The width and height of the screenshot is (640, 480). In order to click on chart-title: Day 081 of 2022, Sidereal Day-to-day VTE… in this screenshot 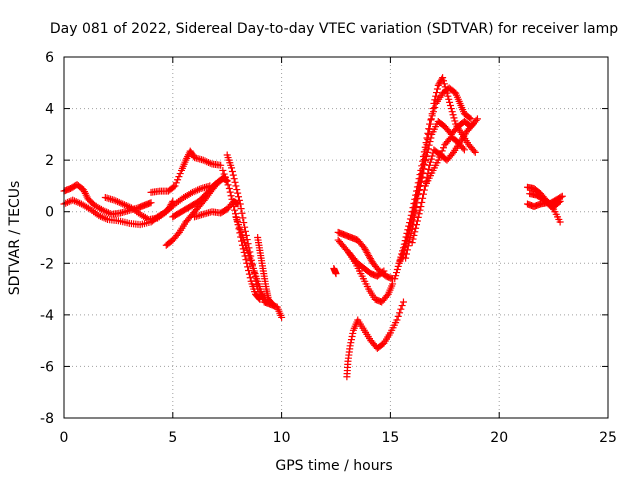, I will do `click(334, 29)`.